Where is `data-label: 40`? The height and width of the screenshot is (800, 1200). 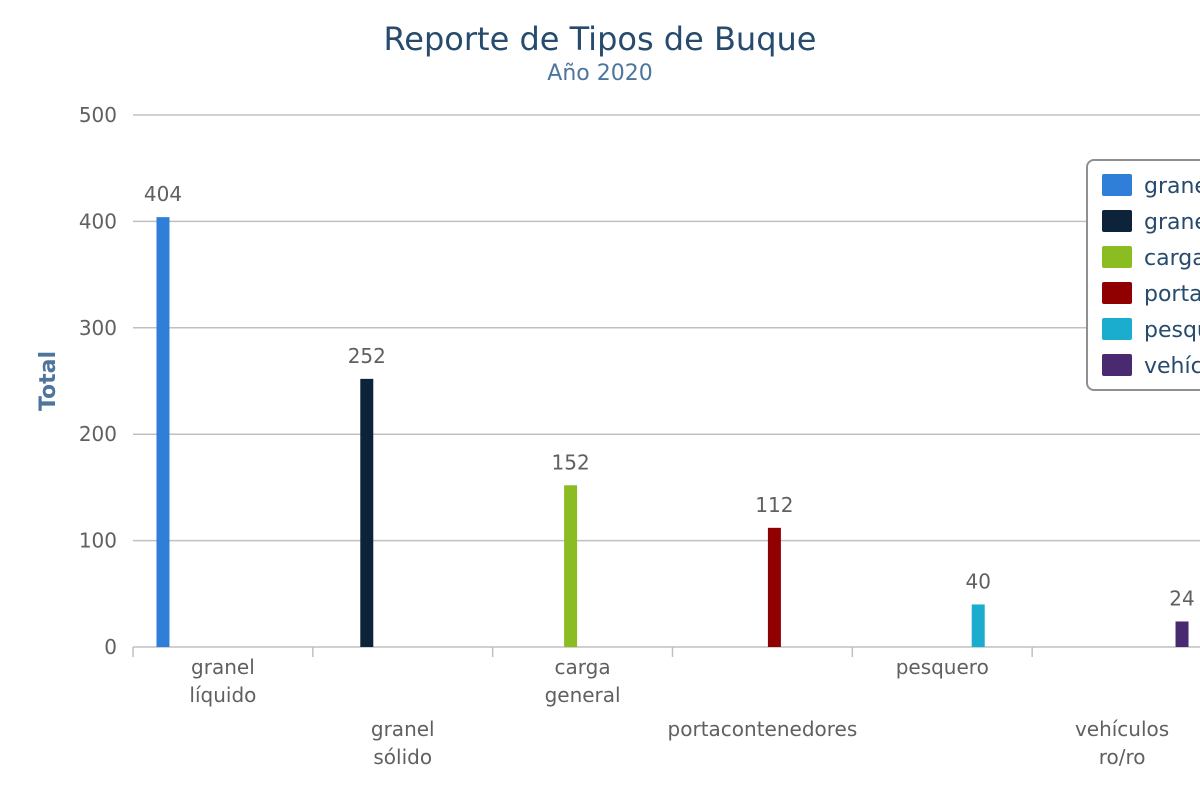 data-label: 40 is located at coordinates (977, 581).